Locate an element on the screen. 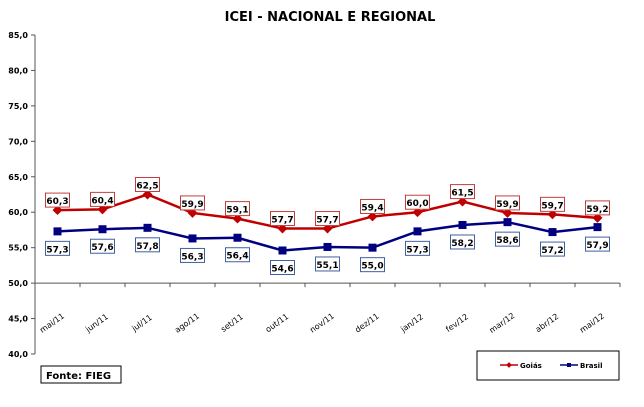 This screenshot has height=407, width=644. y-tick-label: 70,0 is located at coordinates (18, 141).